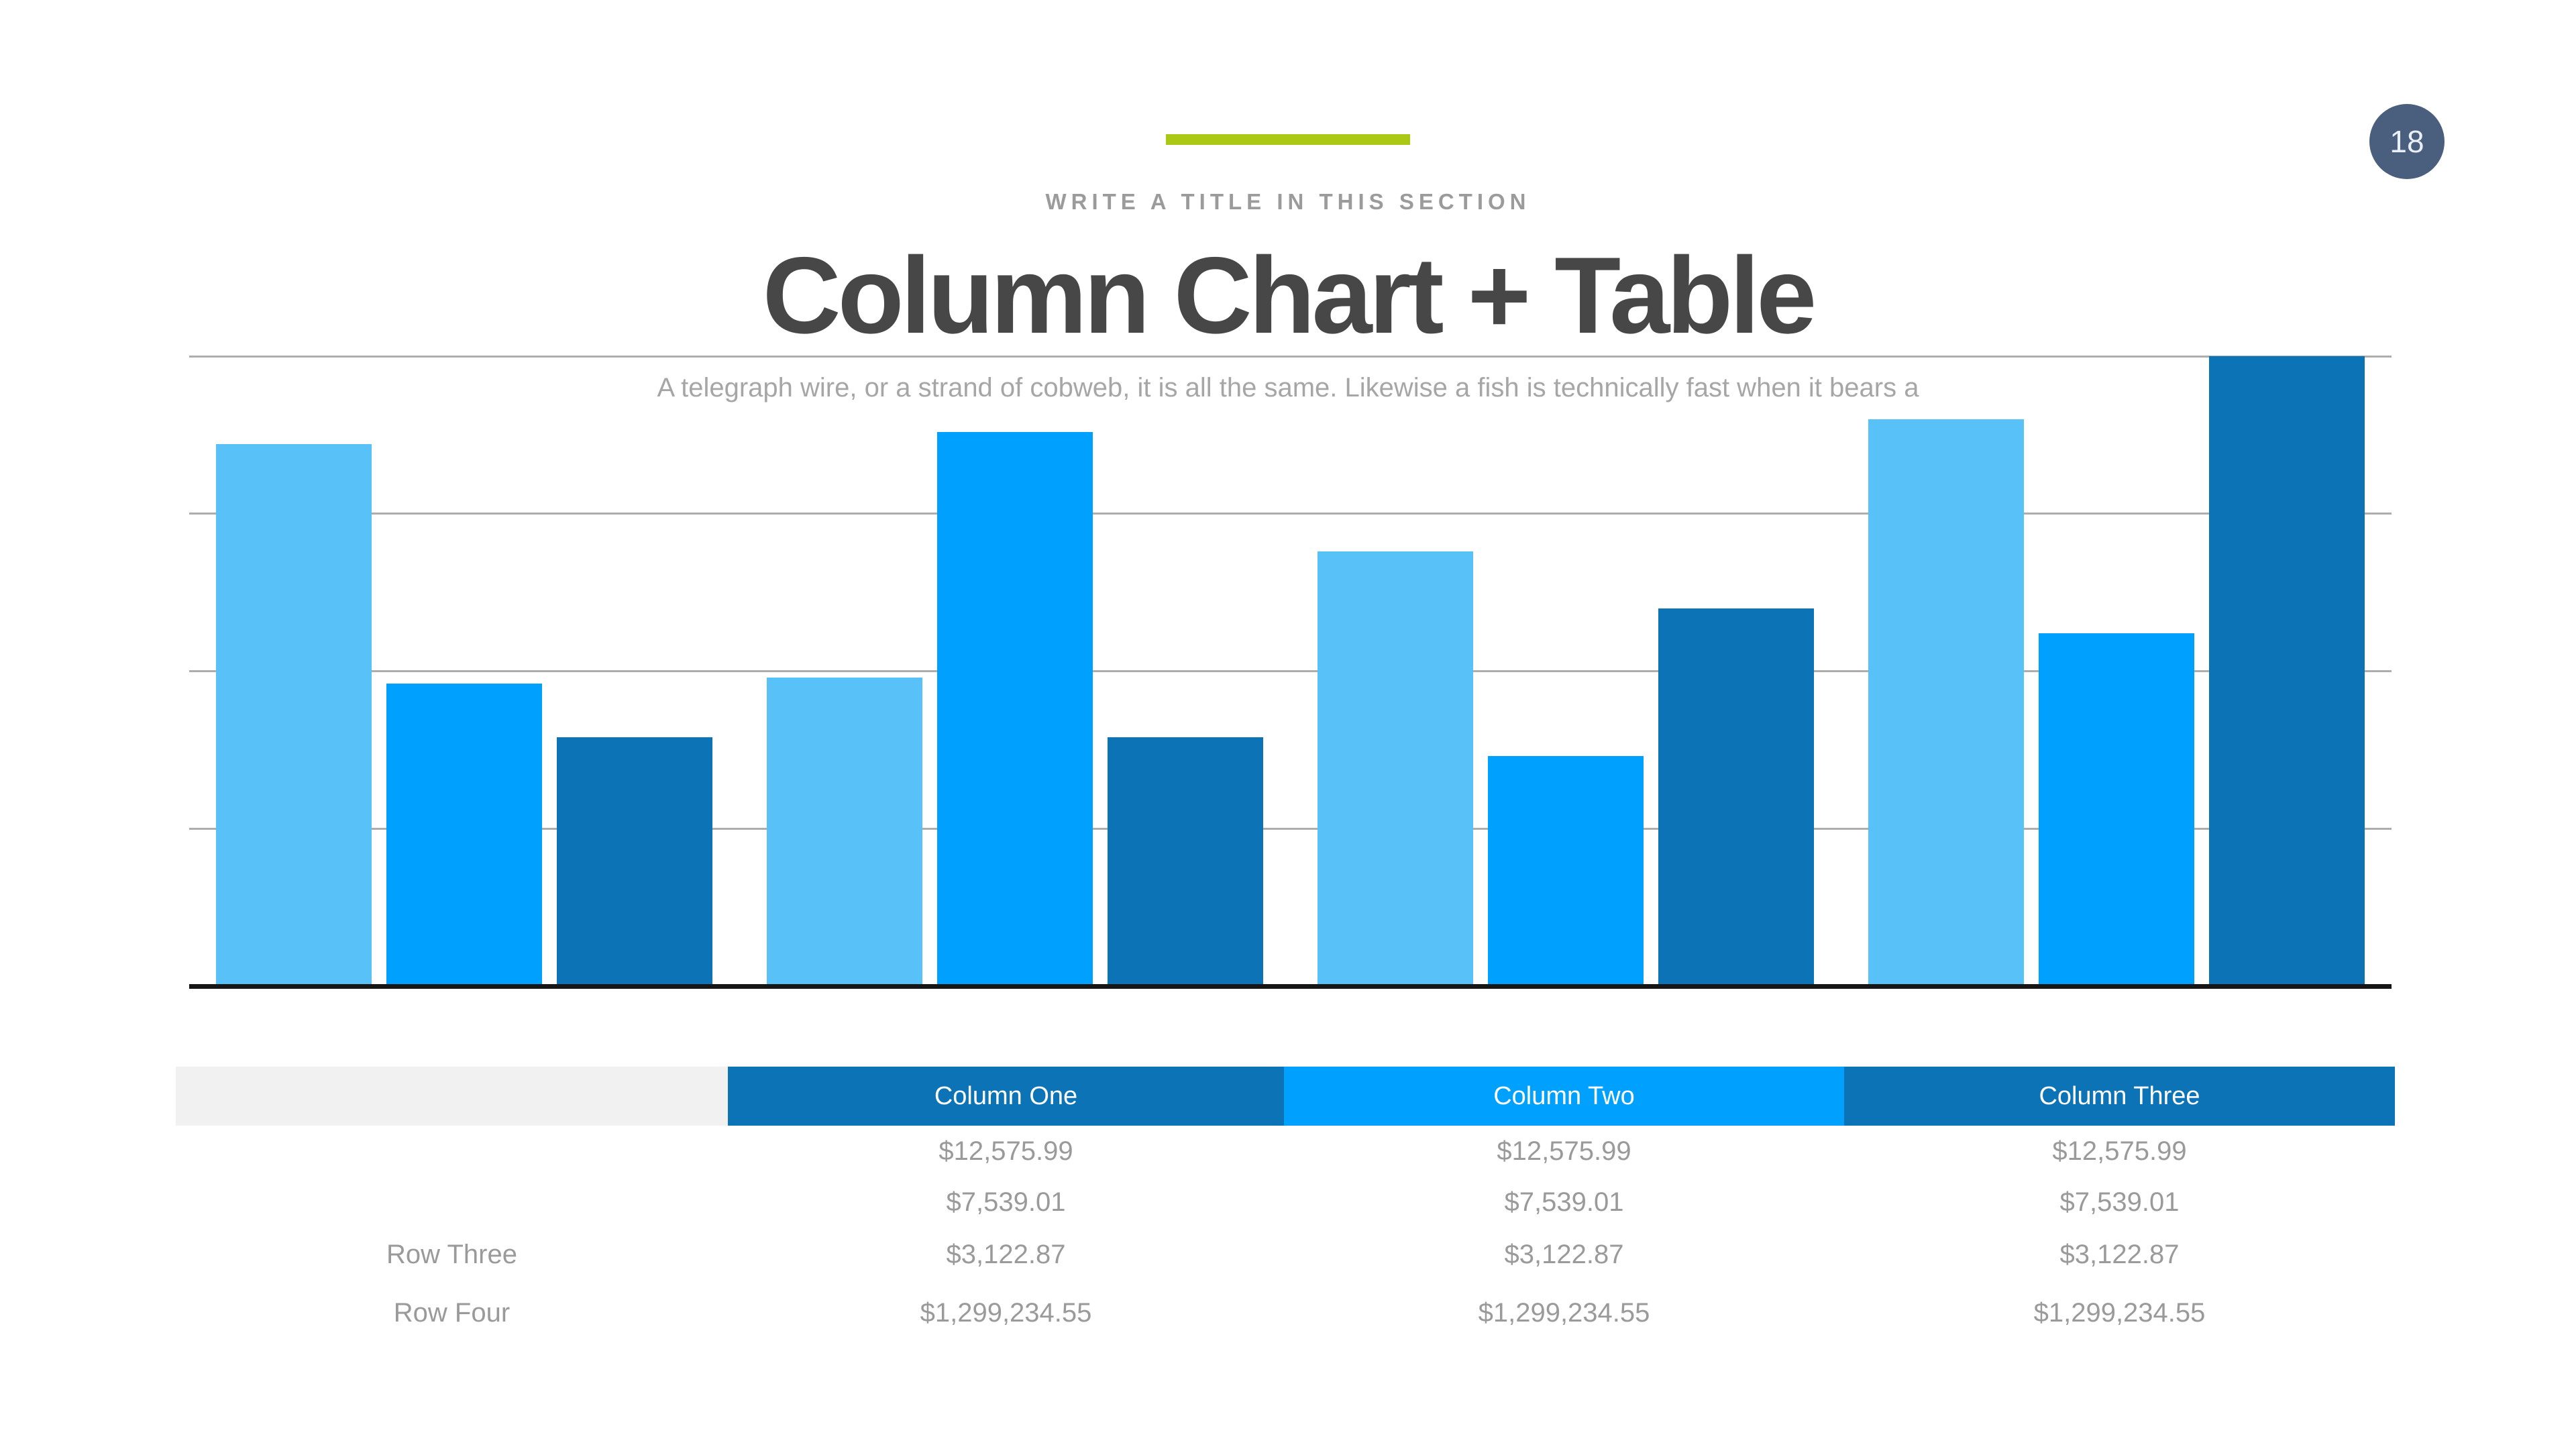 This screenshot has width=2576, height=1449. What do you see at coordinates (1395, 768) in the screenshot?
I see `bar-group3-series1` at bounding box center [1395, 768].